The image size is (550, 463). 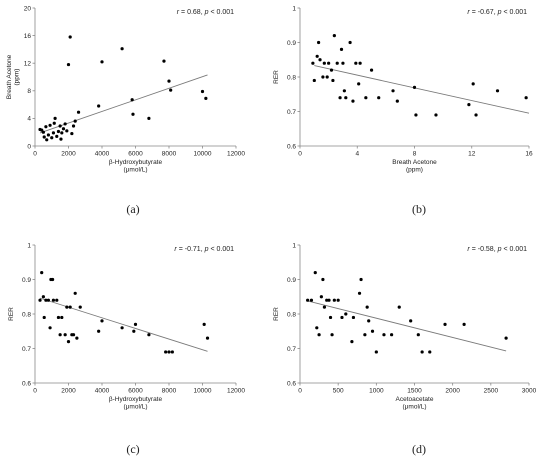 I want to click on x-axis-title-line: (μmol/L), so click(x=415, y=407).